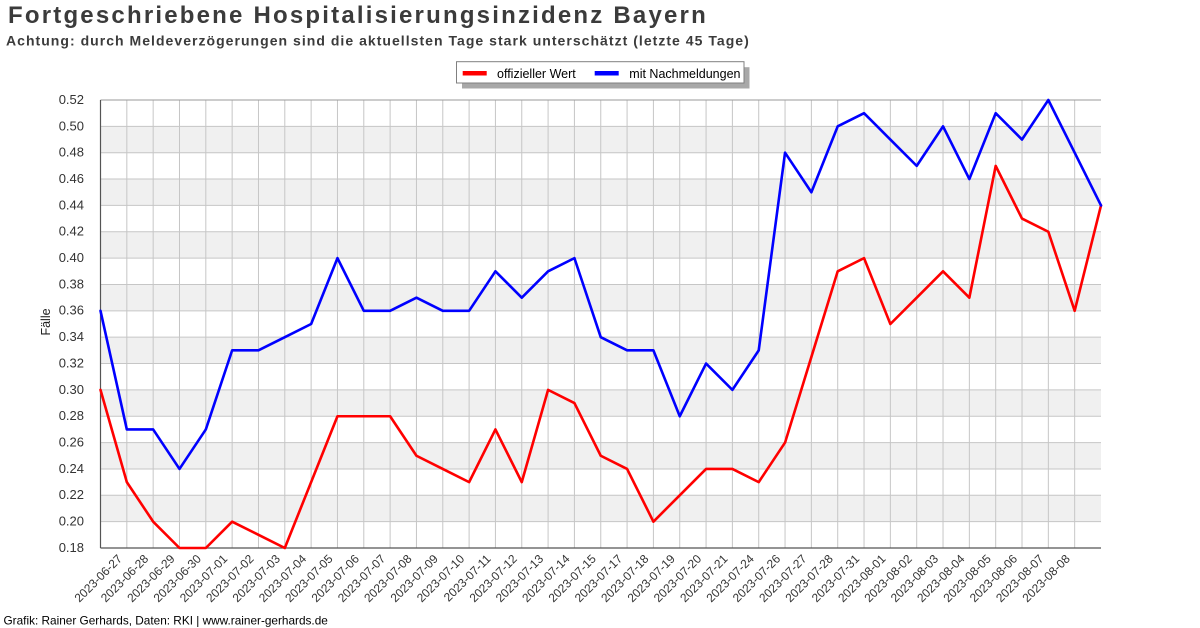  I want to click on svg-text: 0.34, so click(71, 336).